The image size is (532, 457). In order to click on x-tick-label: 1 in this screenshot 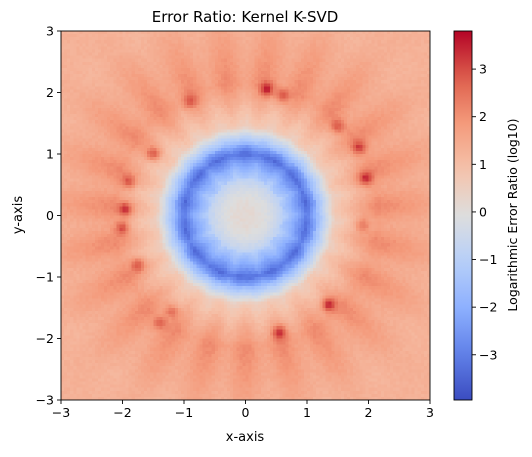, I will do `click(307, 412)`.